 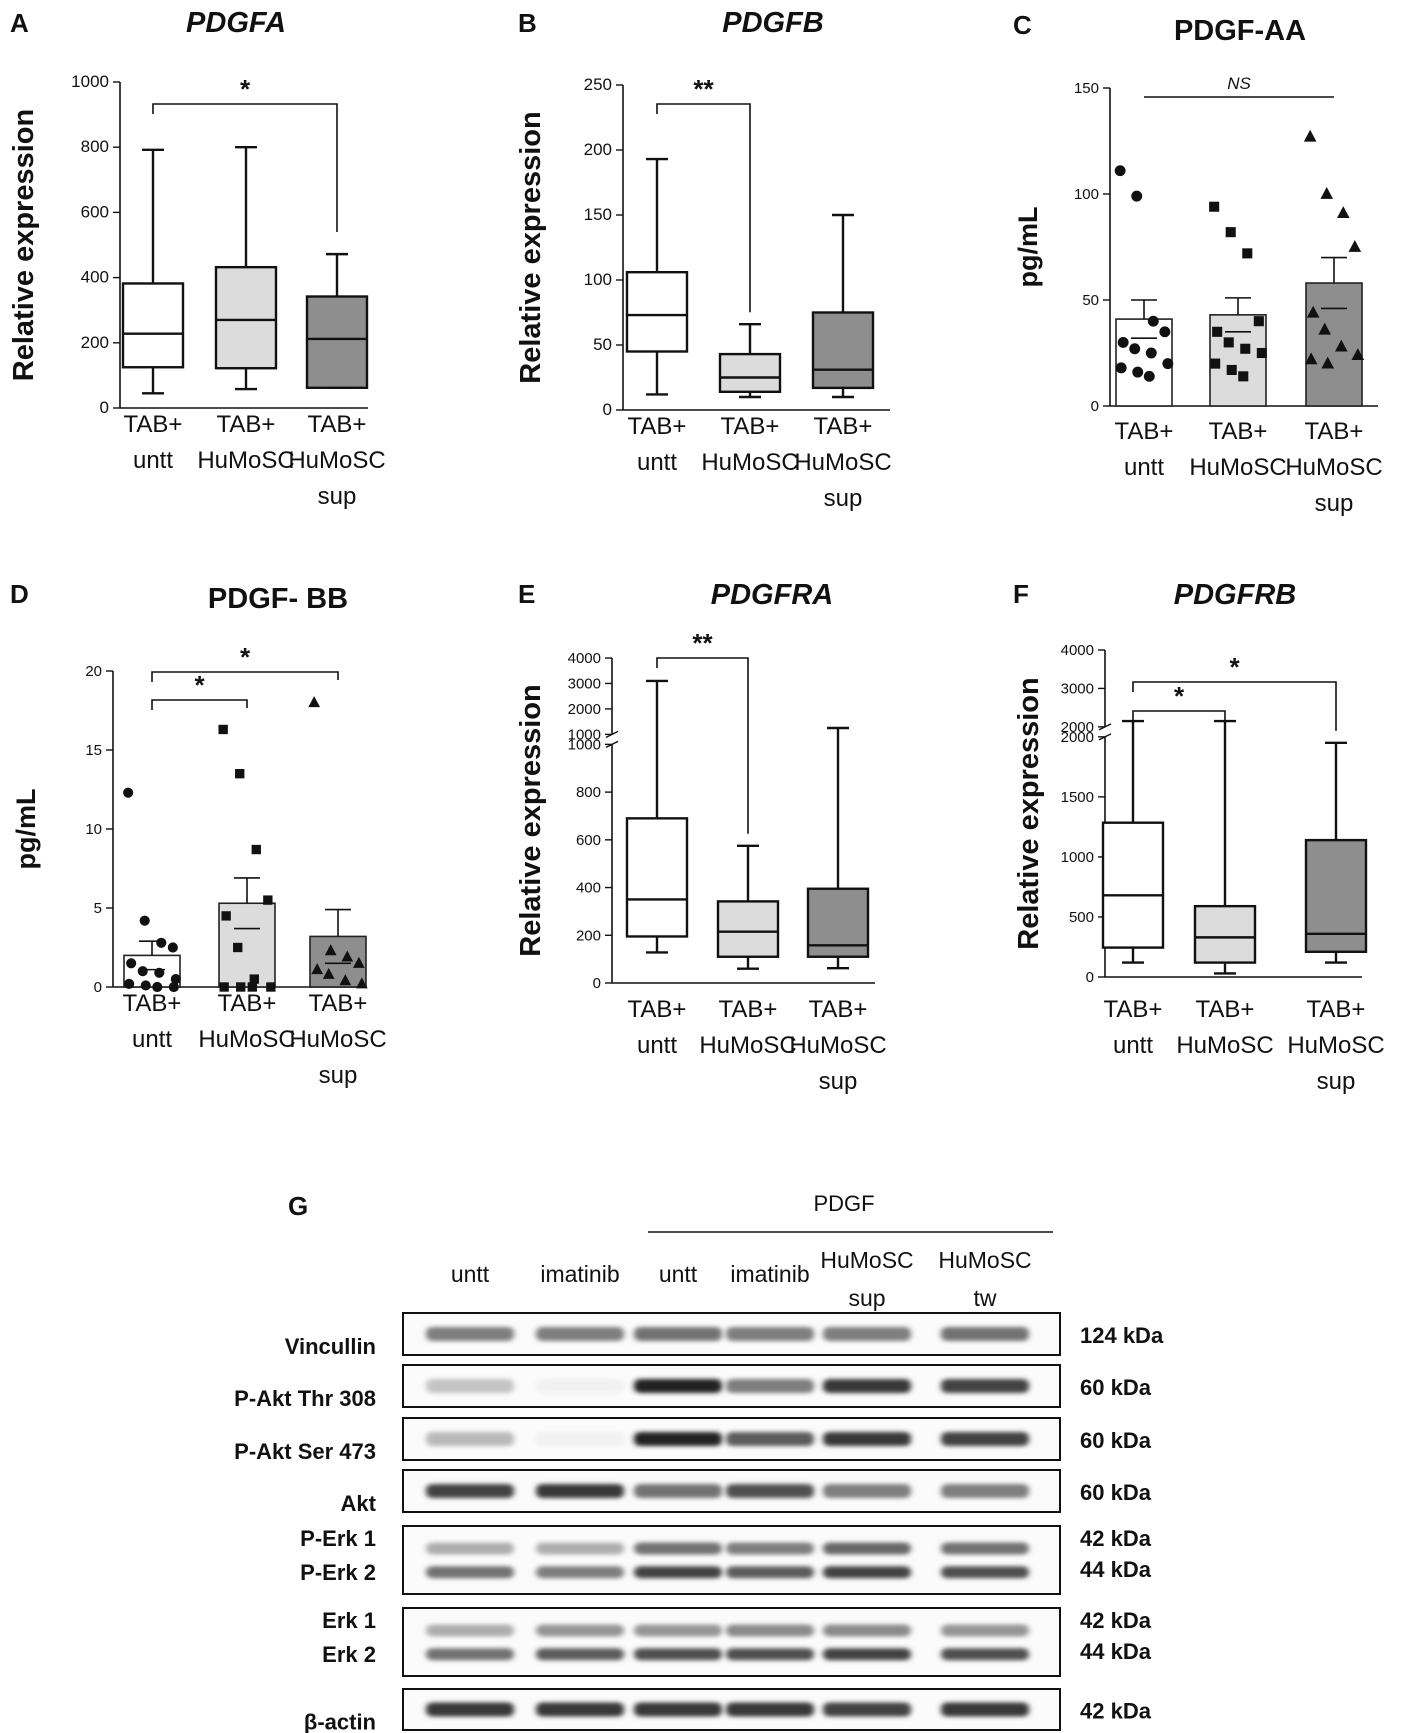 What do you see at coordinates (657, 1045) in the screenshot?
I see `panel-e-category-label: untt` at bounding box center [657, 1045].